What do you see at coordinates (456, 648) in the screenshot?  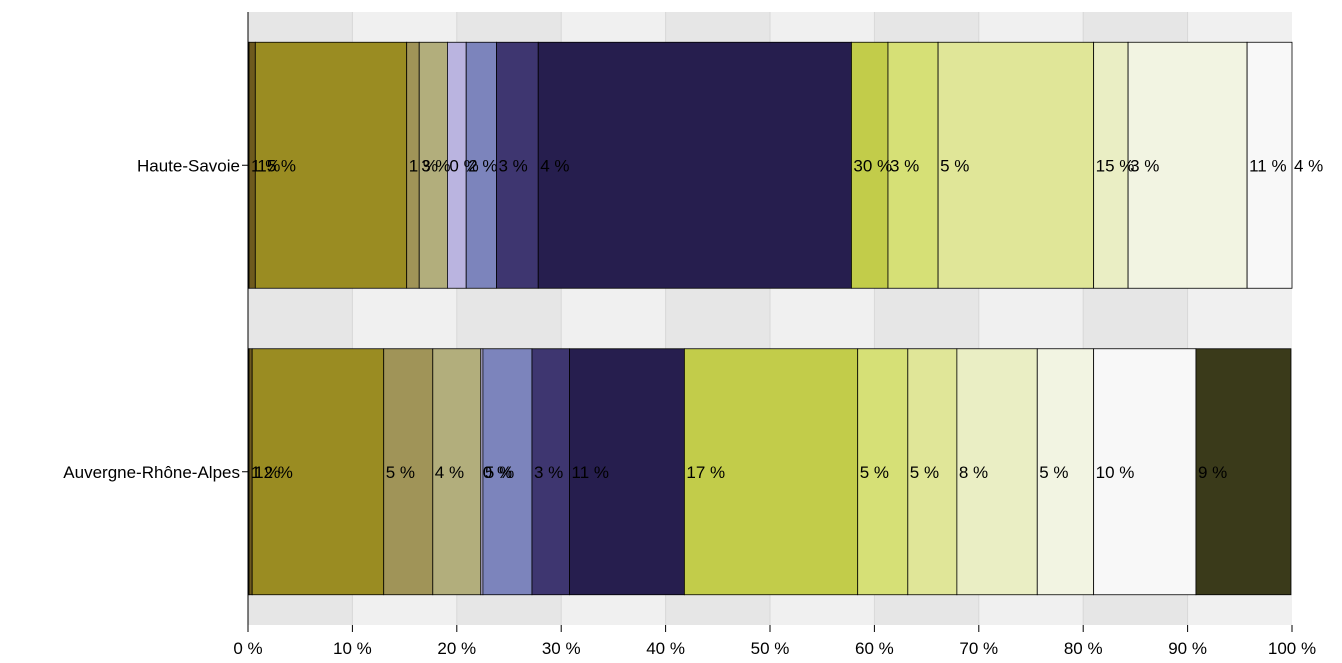 I see `x-tick-label: 20 %` at bounding box center [456, 648].